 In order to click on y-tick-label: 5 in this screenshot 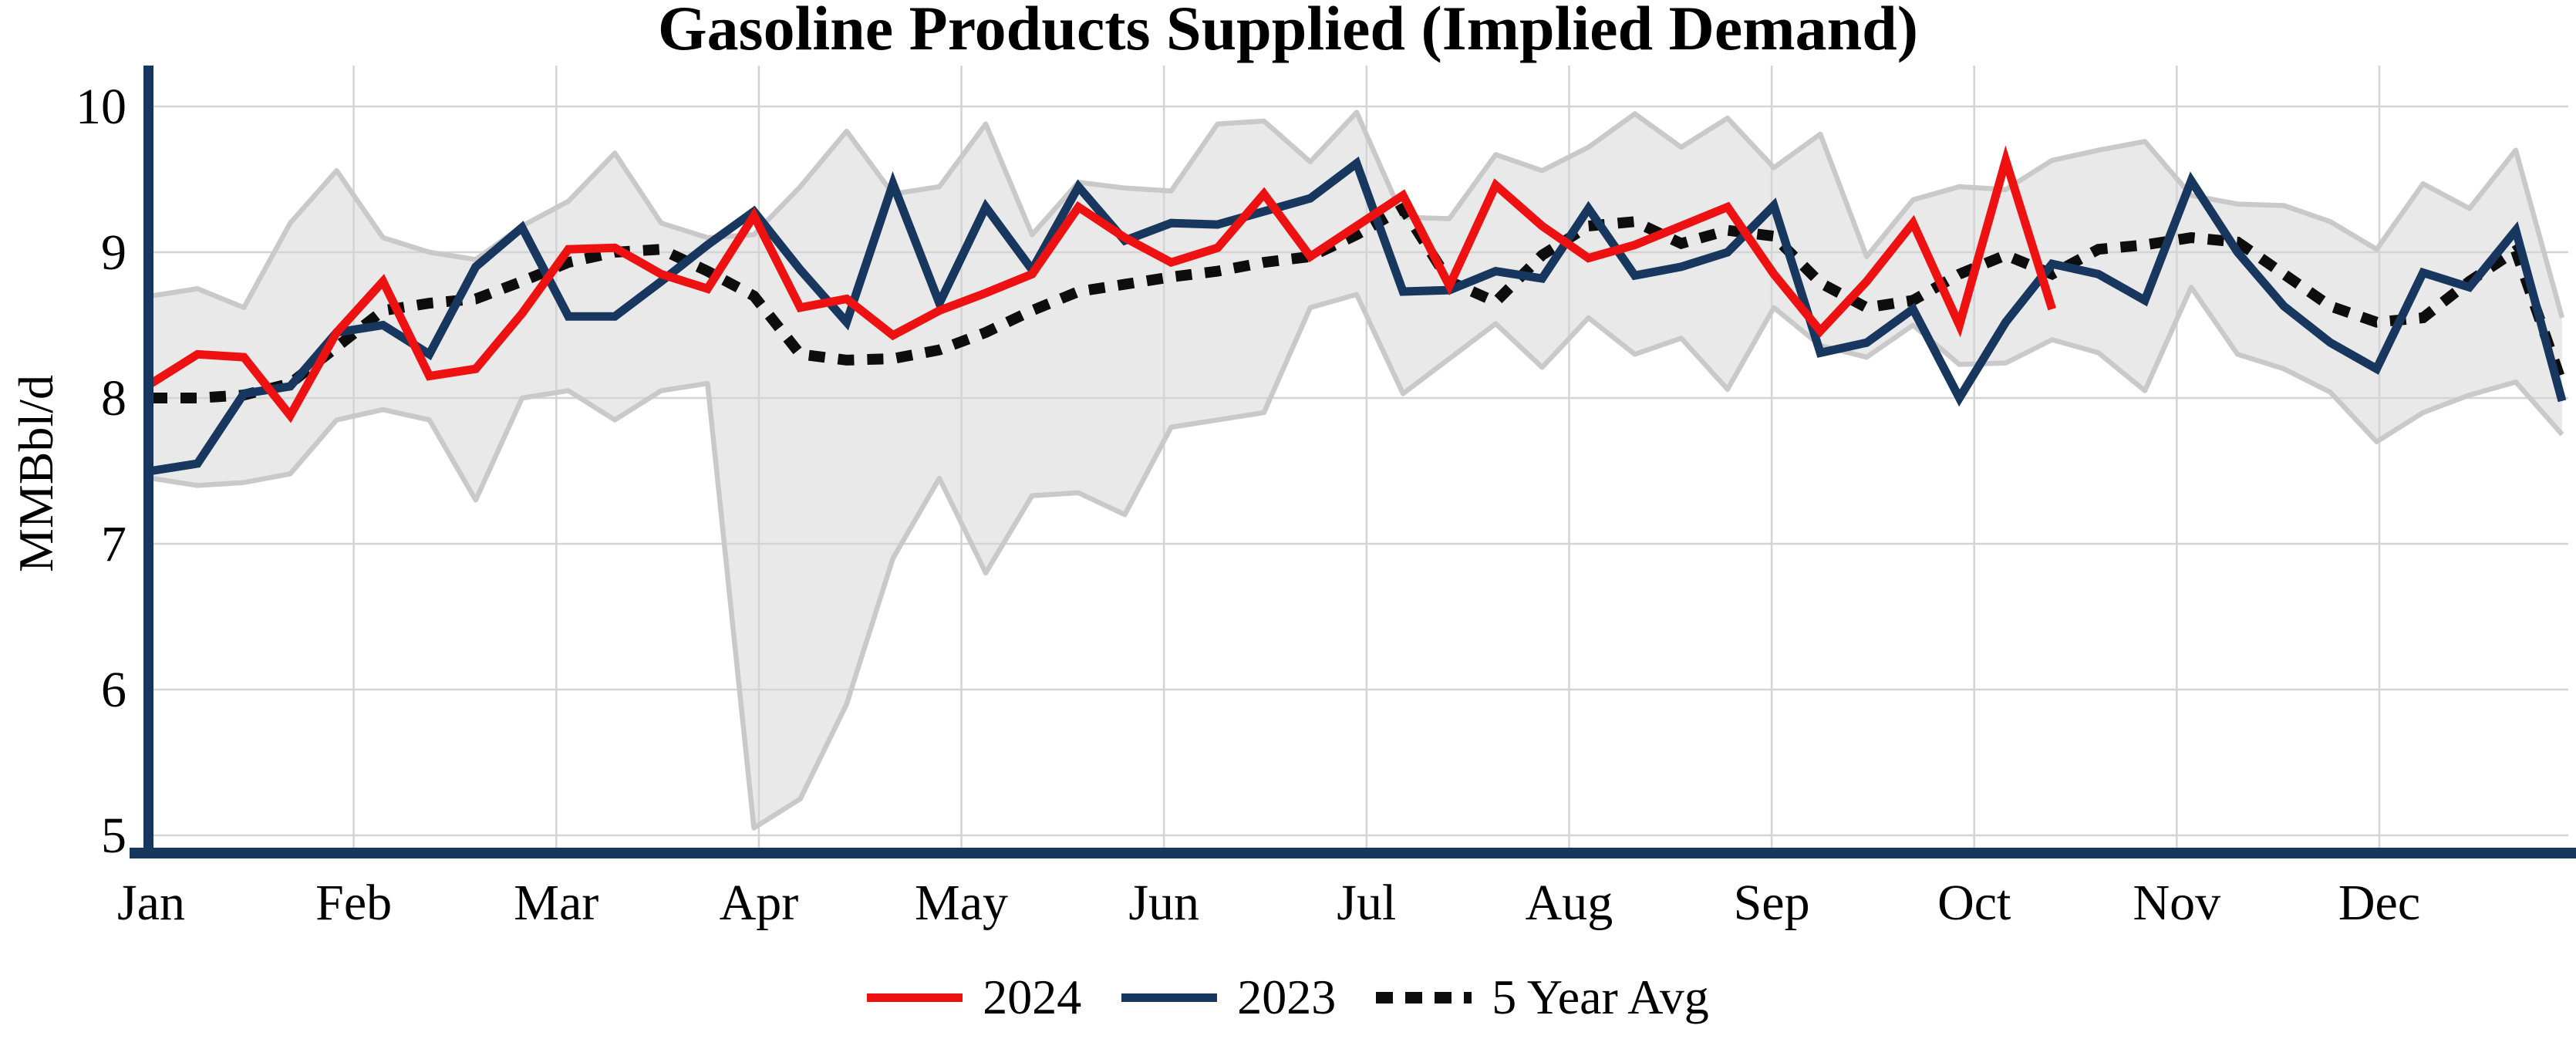, I will do `click(113, 836)`.